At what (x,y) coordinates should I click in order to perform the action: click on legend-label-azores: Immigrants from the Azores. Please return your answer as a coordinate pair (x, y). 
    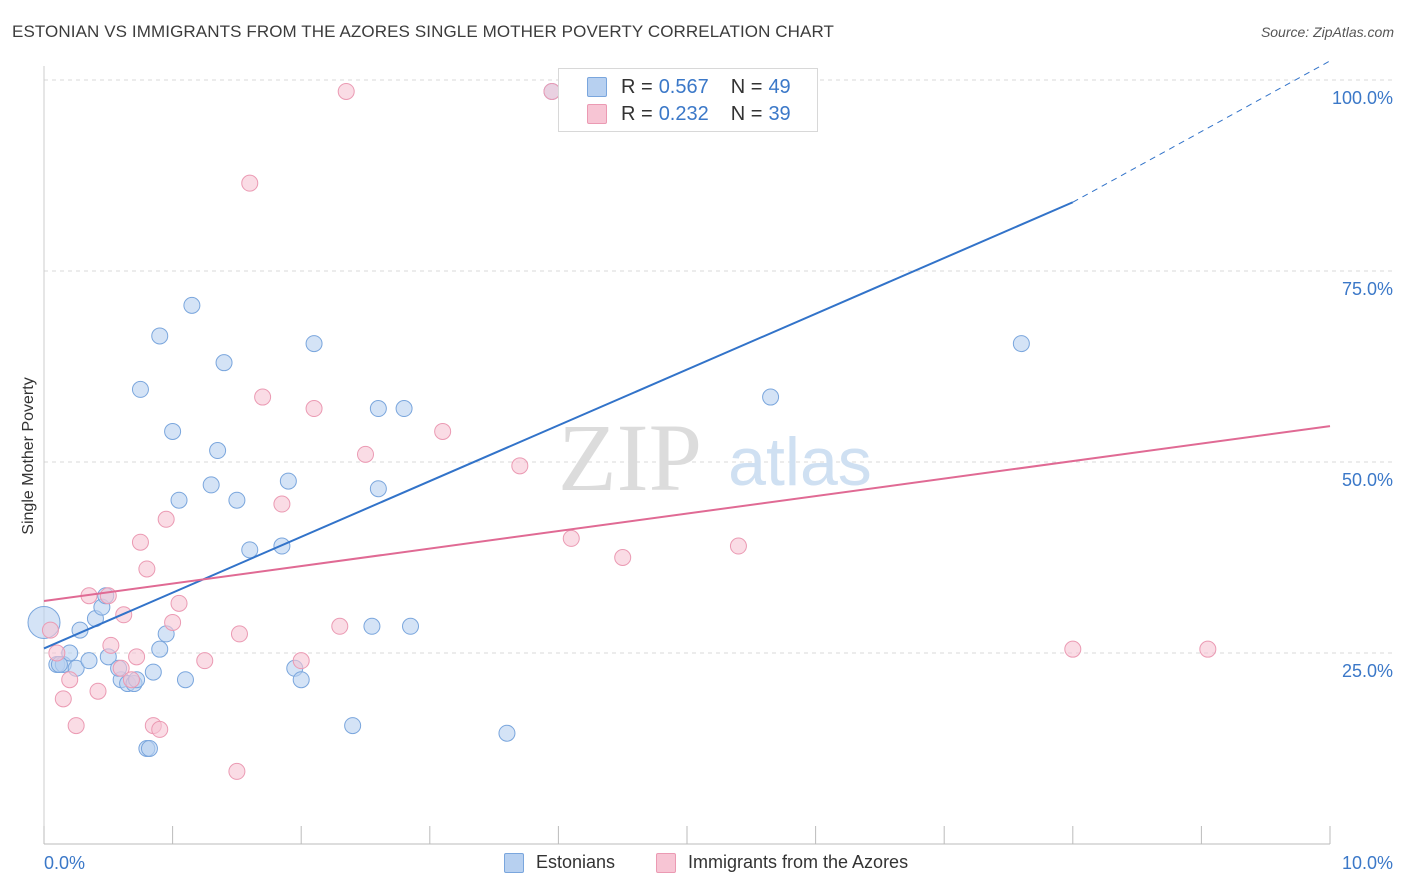
    Looking at the image, I should click on (798, 862).